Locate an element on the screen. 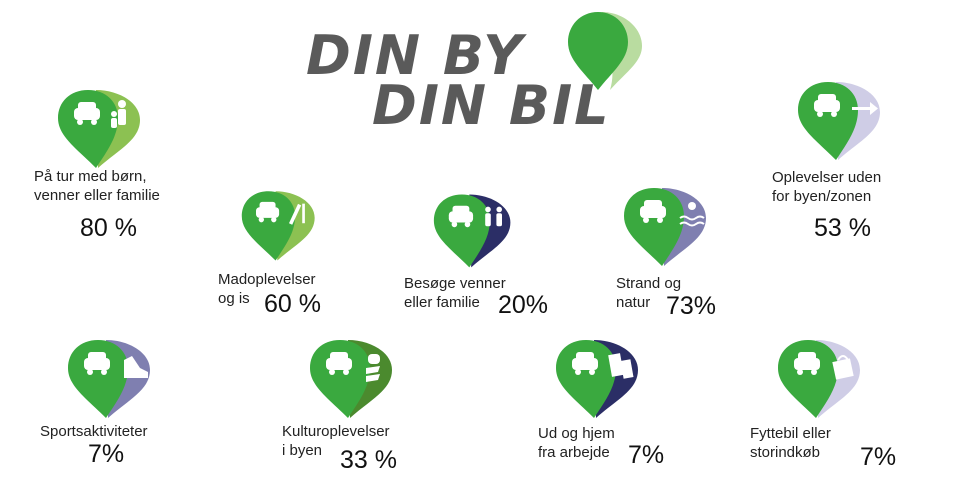 This screenshot has height=502, width=960. percent-work: 7% is located at coordinates (646, 455).